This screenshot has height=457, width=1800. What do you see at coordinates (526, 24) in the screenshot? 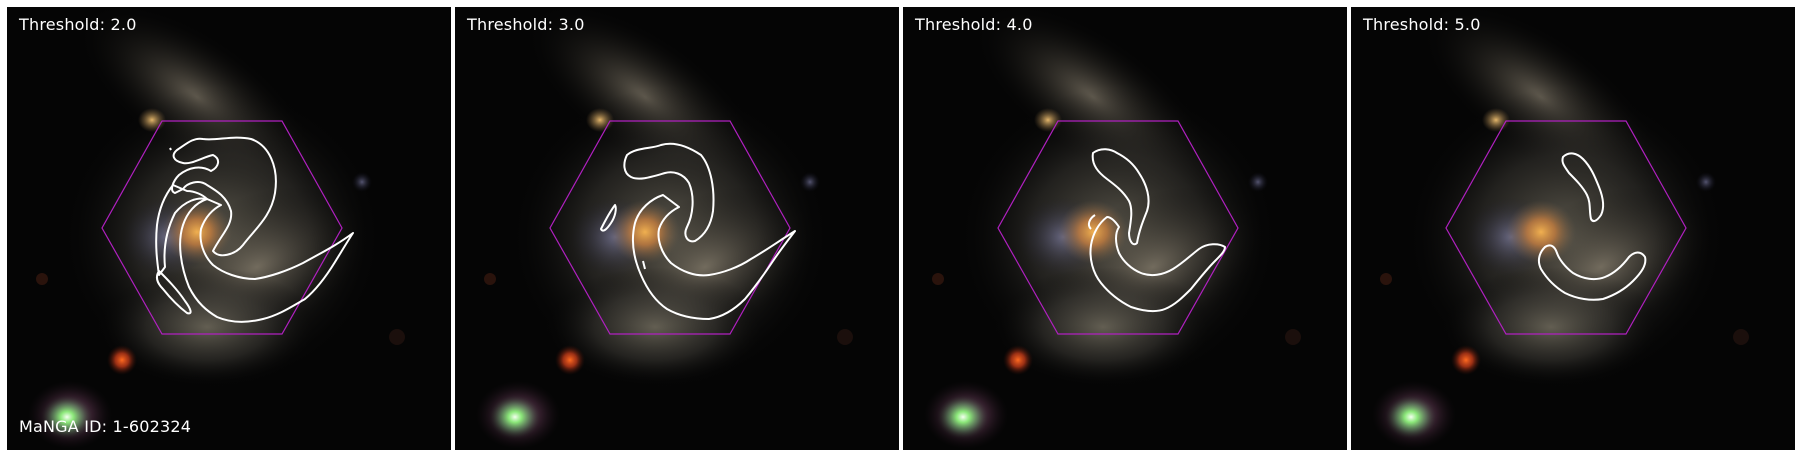
I see `threshold-label: Threshold: 3.0` at bounding box center [526, 24].